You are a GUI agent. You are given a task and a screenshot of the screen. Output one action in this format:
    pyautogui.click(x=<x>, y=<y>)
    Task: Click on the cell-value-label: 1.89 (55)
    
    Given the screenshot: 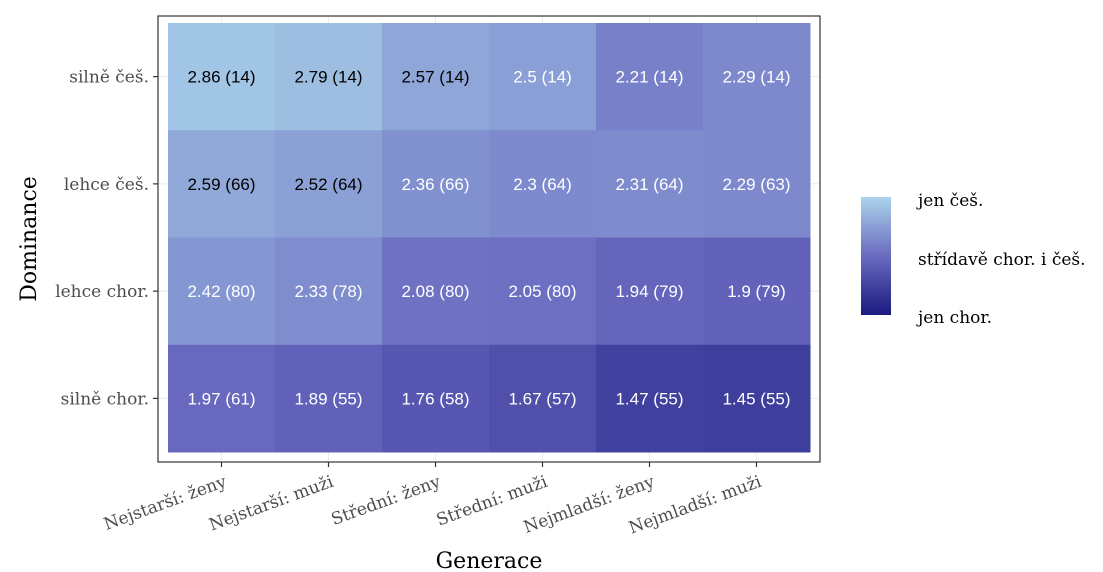 What is the action you would take?
    pyautogui.click(x=328, y=398)
    